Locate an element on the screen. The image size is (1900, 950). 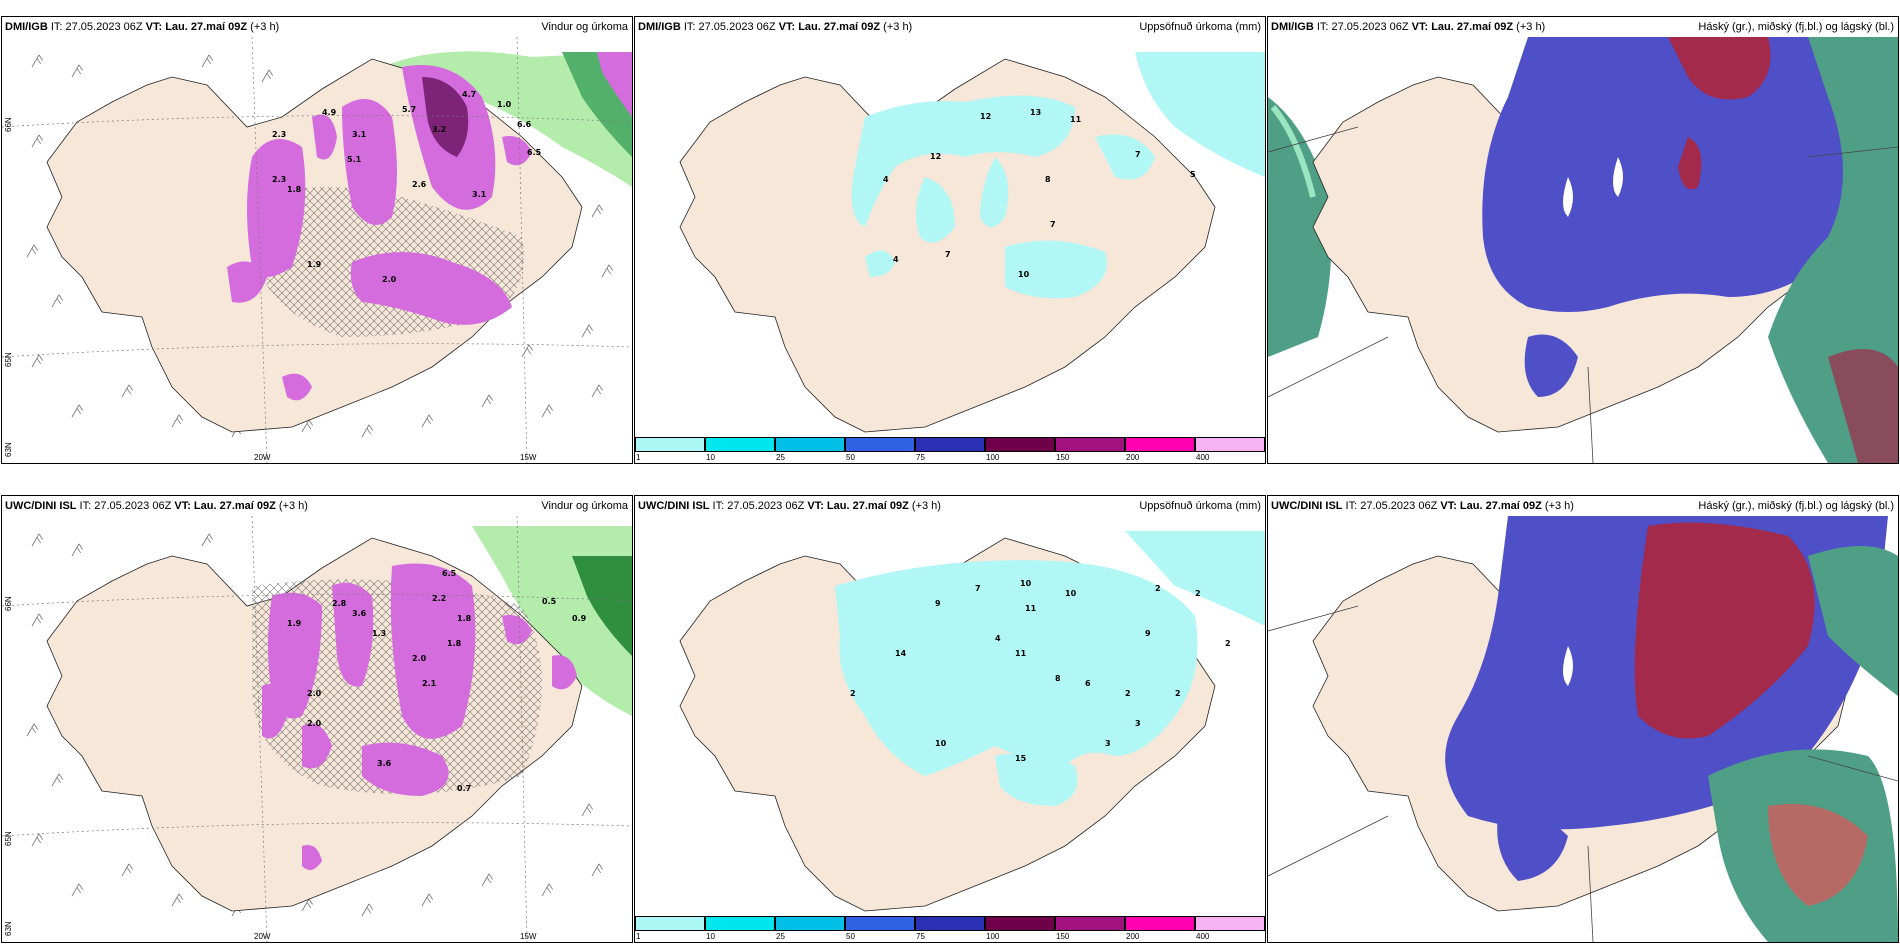
precip-value-labels: 12 13 11 4 12 8 7 7 5 4 7 10 is located at coordinates (1039, 193).